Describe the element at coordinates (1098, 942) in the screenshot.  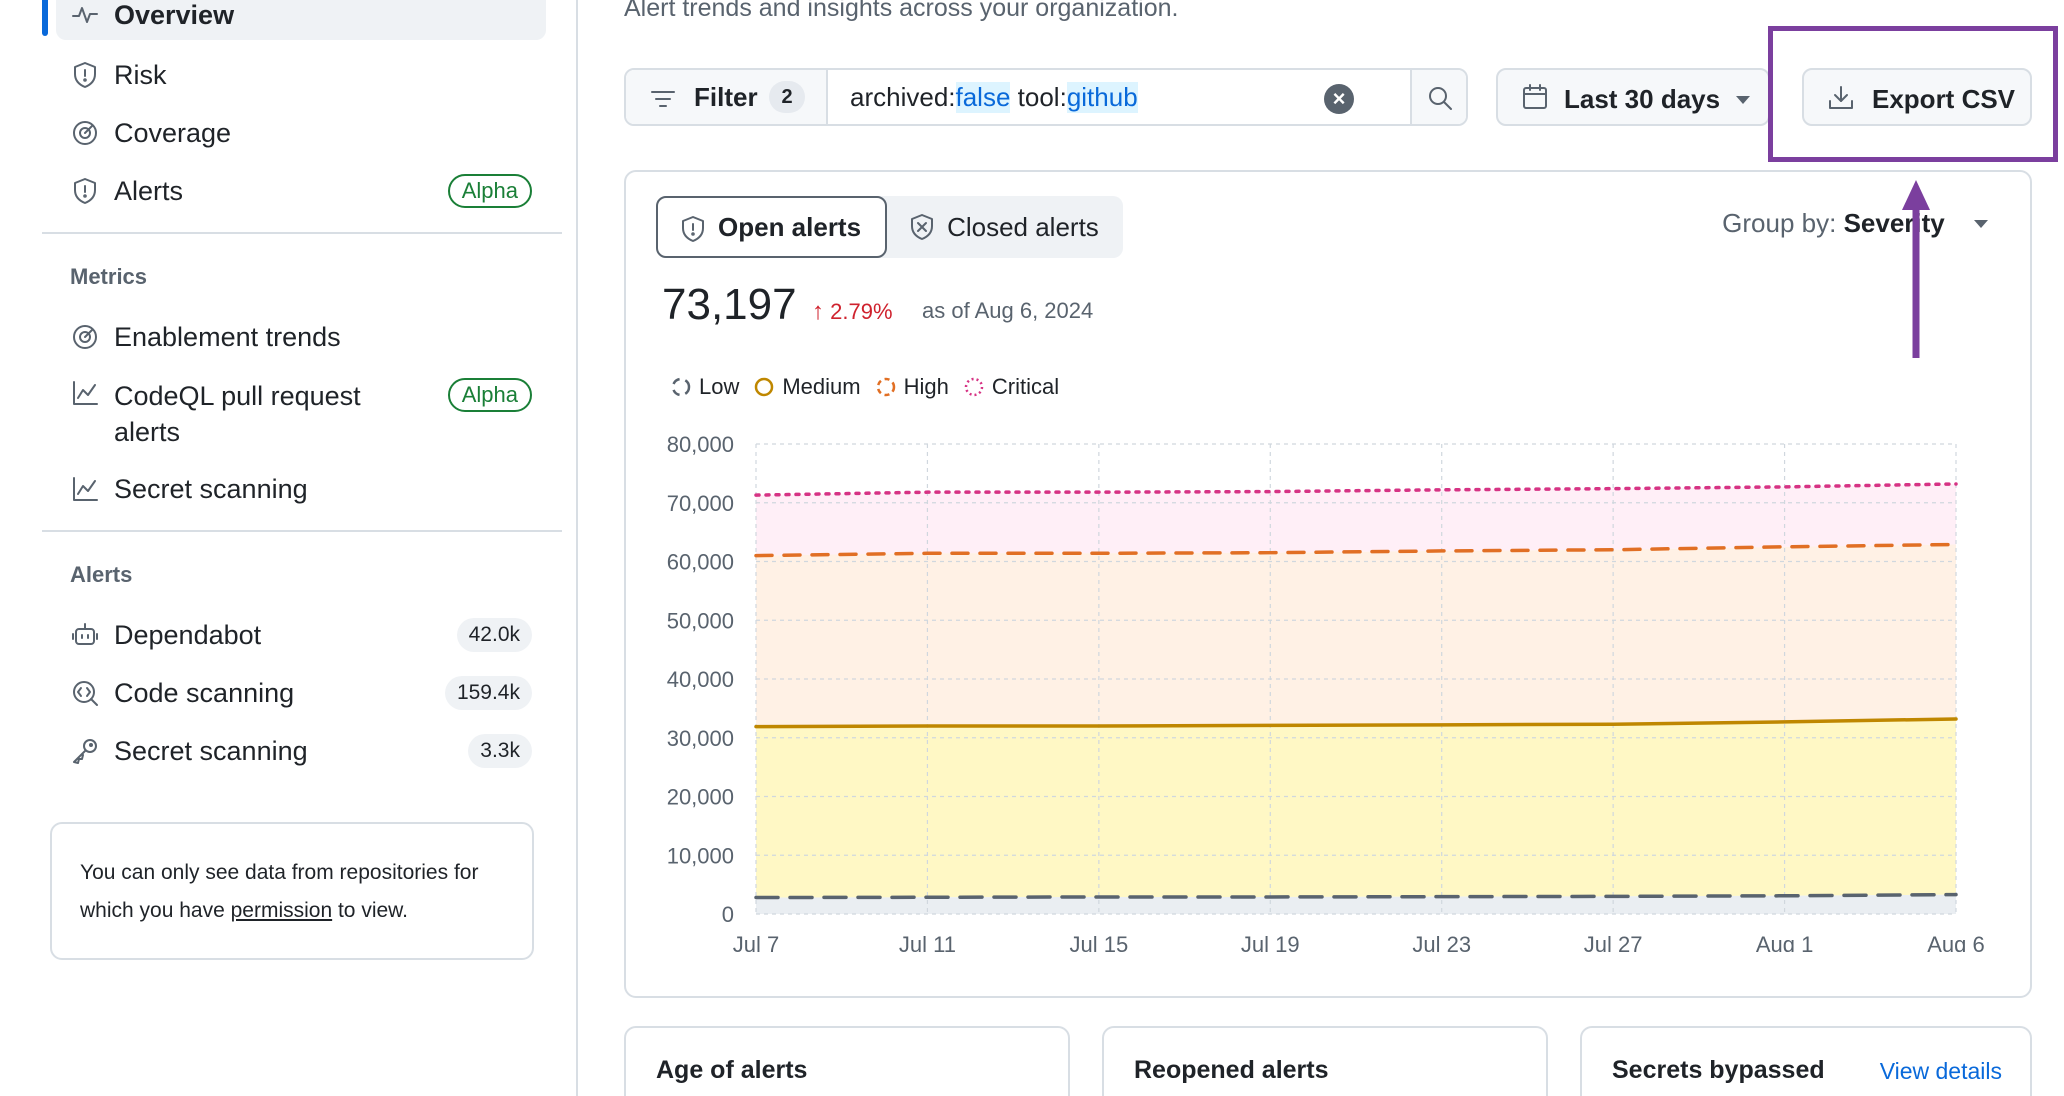
I see `x-tick-label: Jul 15` at that location.